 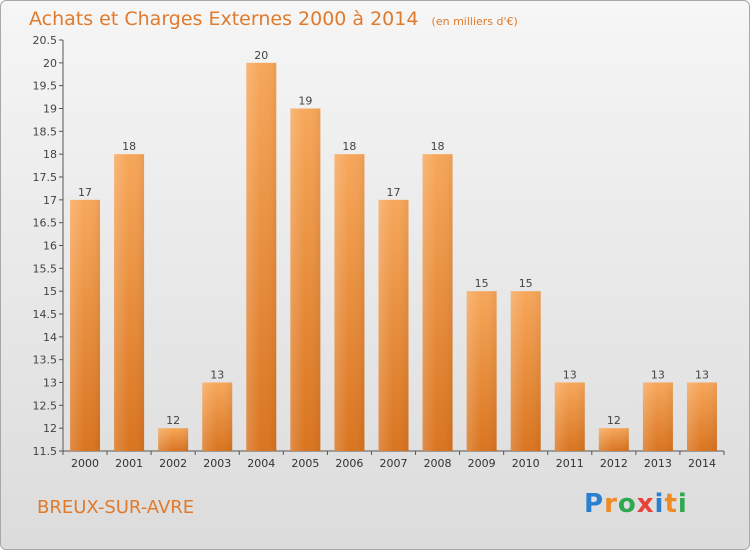 I want to click on x-tick-label-2008: 2008, so click(x=438, y=463).